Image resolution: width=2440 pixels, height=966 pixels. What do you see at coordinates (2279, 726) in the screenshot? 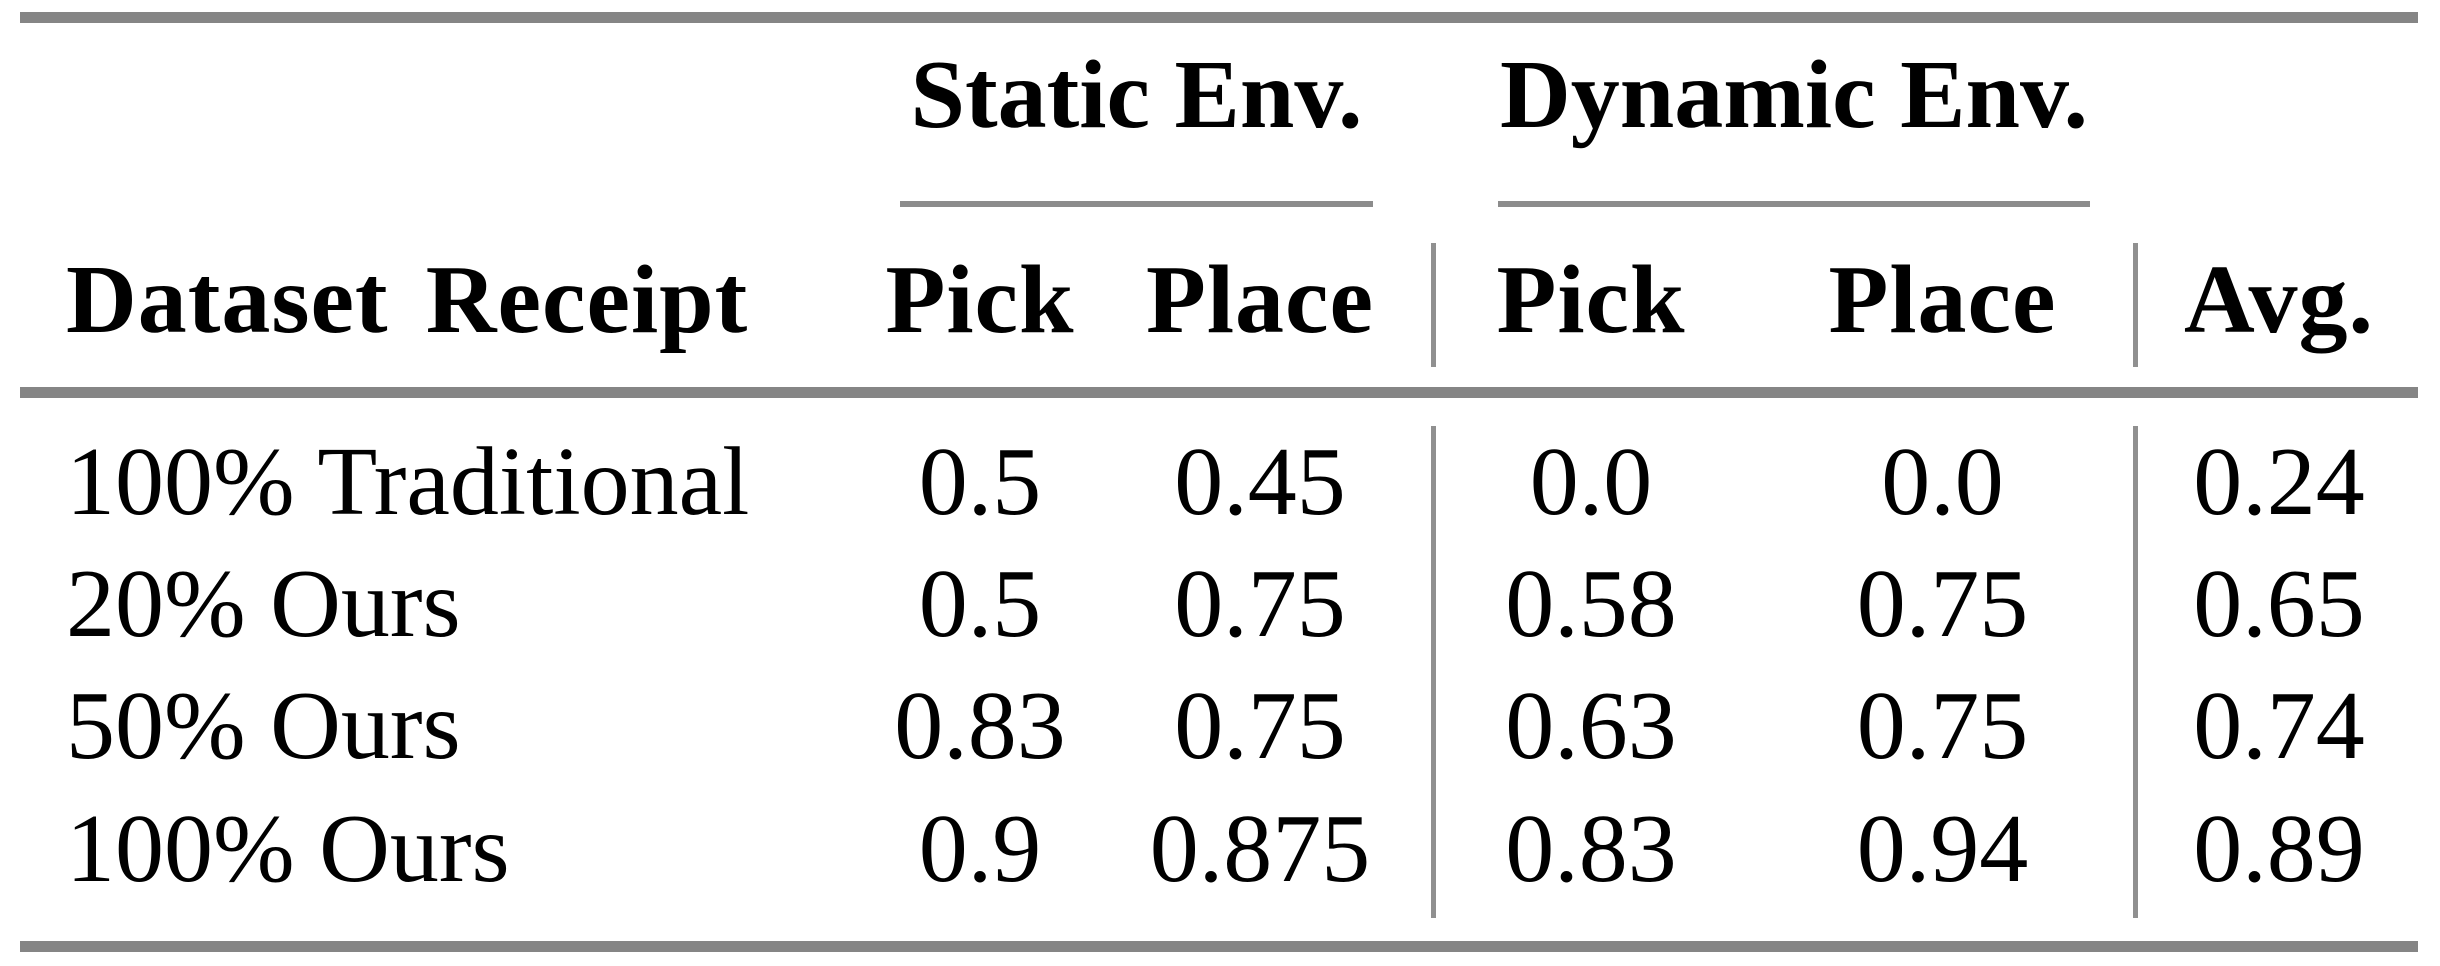
I see `avg-value: 0.74` at bounding box center [2279, 726].